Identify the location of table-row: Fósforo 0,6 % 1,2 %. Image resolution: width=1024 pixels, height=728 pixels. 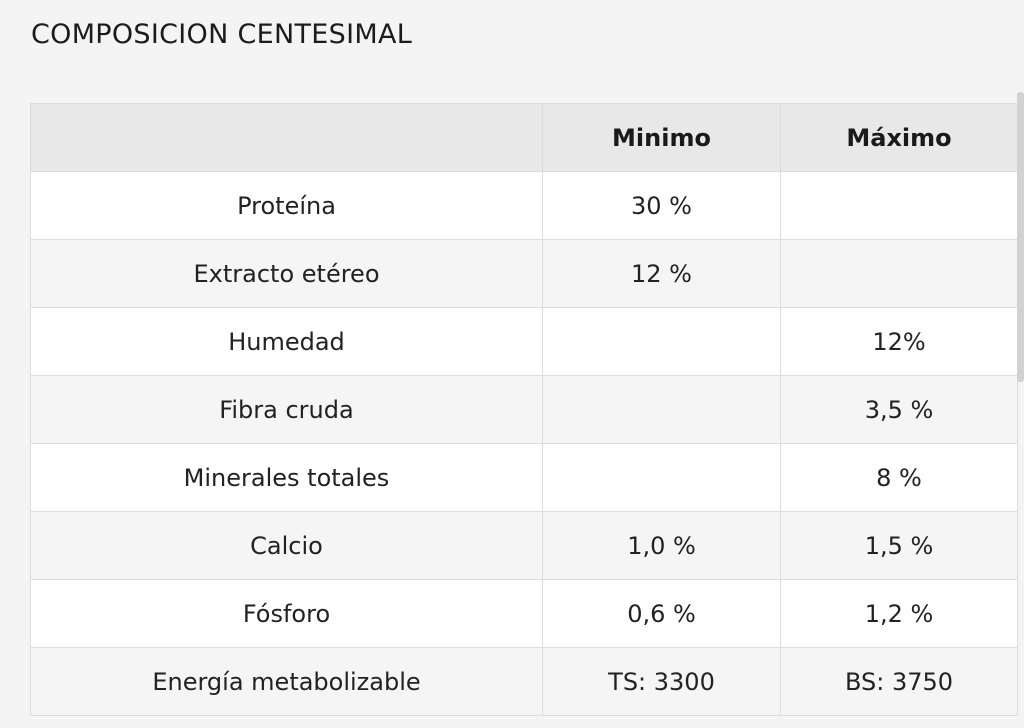
(524, 613).